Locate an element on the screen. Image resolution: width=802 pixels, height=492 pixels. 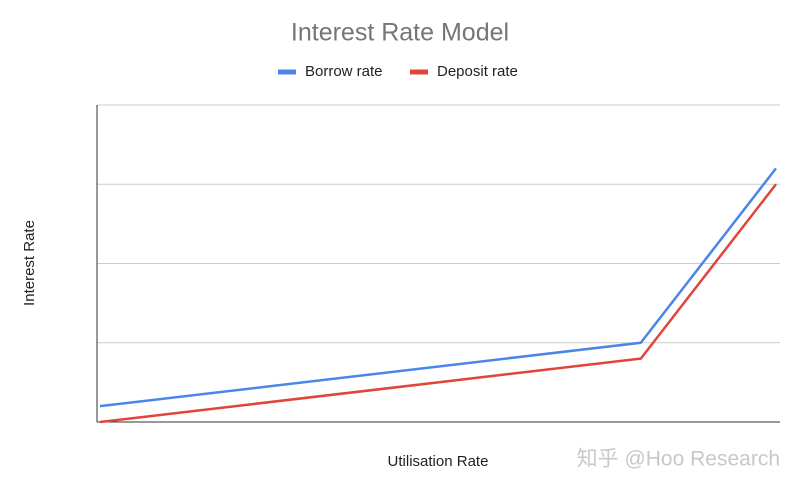
y-axis-label: Interest Rate is located at coordinates (29, 263).